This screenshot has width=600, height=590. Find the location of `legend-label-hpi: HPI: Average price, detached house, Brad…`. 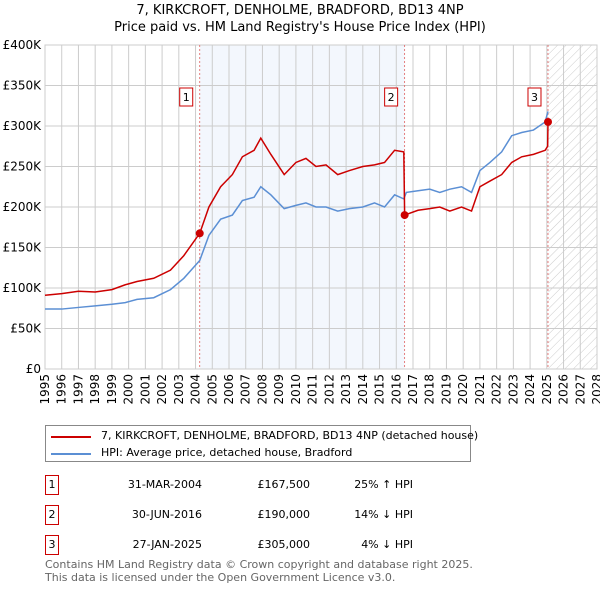

legend-label-hpi: HPI: Average price, detached house, Brad… is located at coordinates (227, 452).